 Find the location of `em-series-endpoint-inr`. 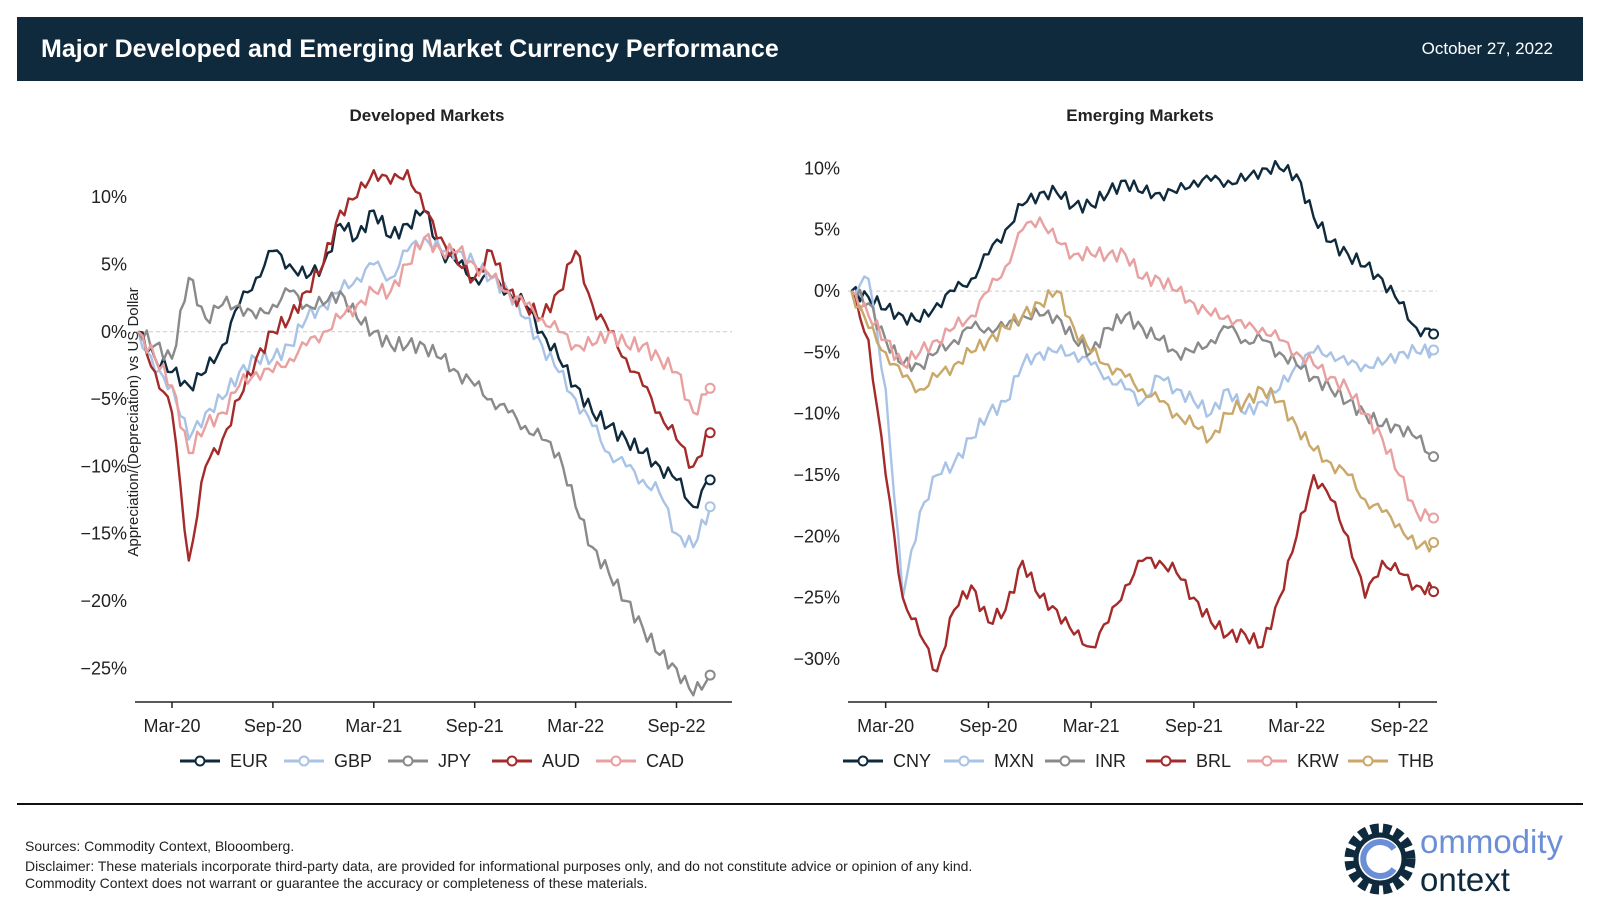

em-series-endpoint-inr is located at coordinates (1434, 457).